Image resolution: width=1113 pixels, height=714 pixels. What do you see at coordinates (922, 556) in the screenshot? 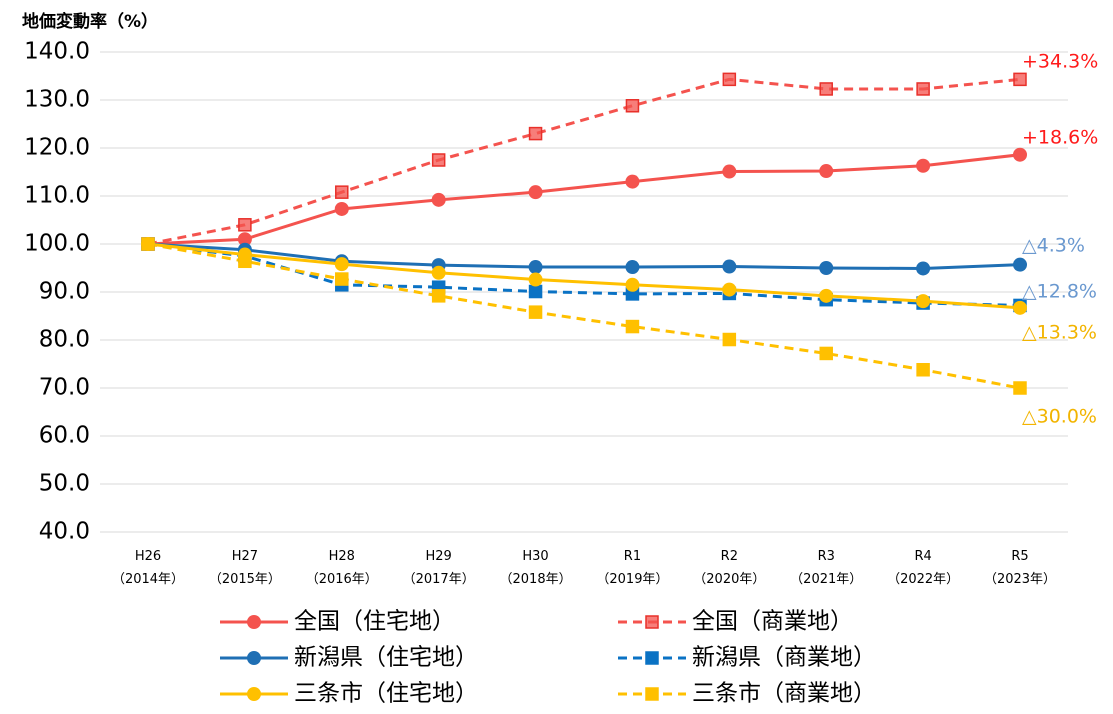
I see `x-tick-label-line: R4` at bounding box center [922, 556].